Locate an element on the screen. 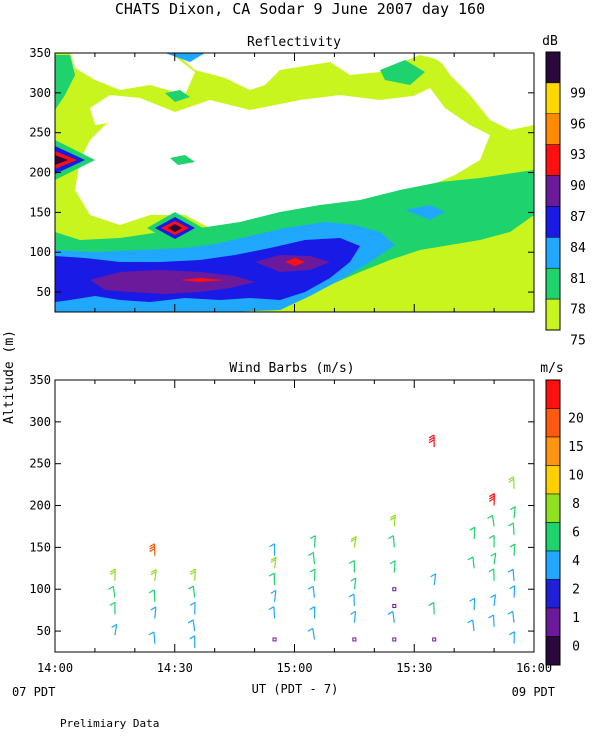 Image resolution: width=600 pixels, height=750 pixels. x-tick-label: 15:30 is located at coordinates (414, 668).